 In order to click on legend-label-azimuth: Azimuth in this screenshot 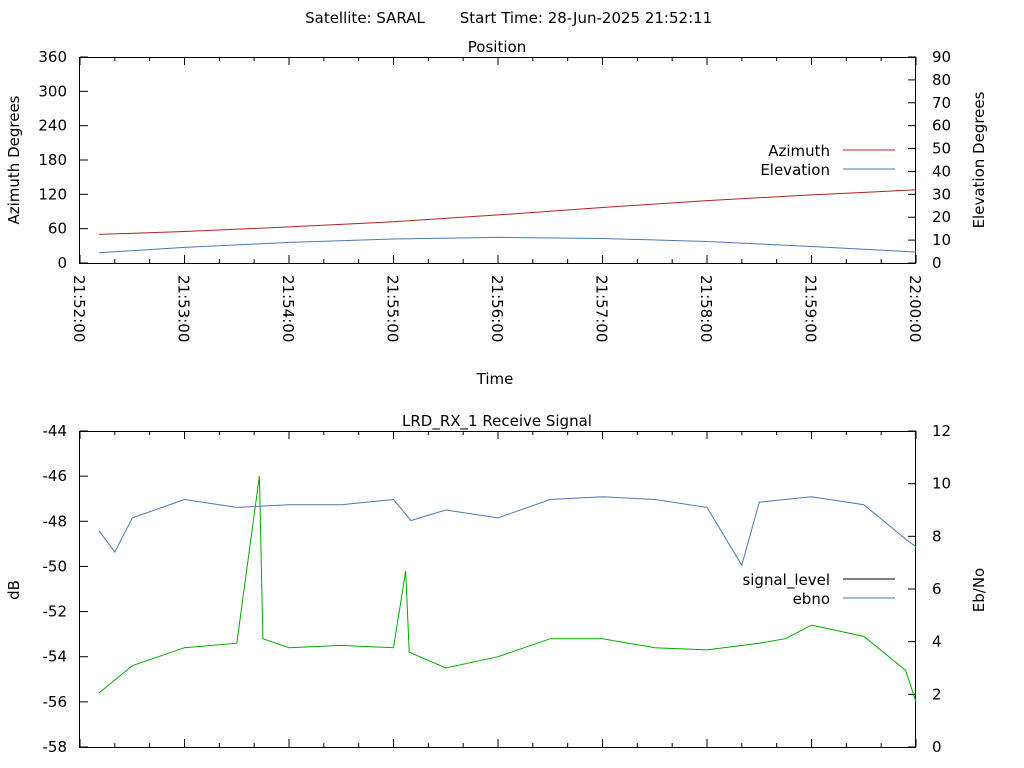, I will do `click(799, 151)`.